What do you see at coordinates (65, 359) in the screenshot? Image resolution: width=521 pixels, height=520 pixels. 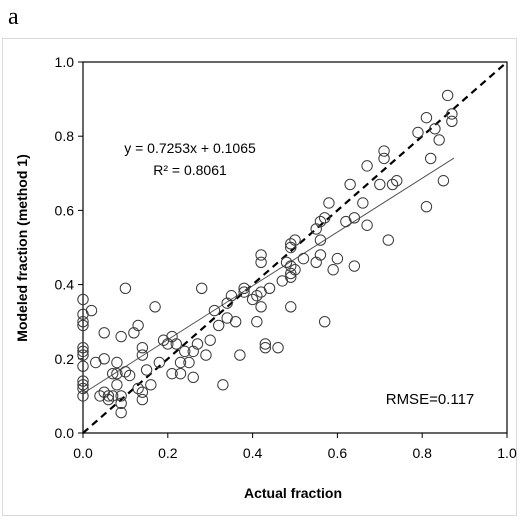 I see `y-tick-label: 0.2` at bounding box center [65, 359].